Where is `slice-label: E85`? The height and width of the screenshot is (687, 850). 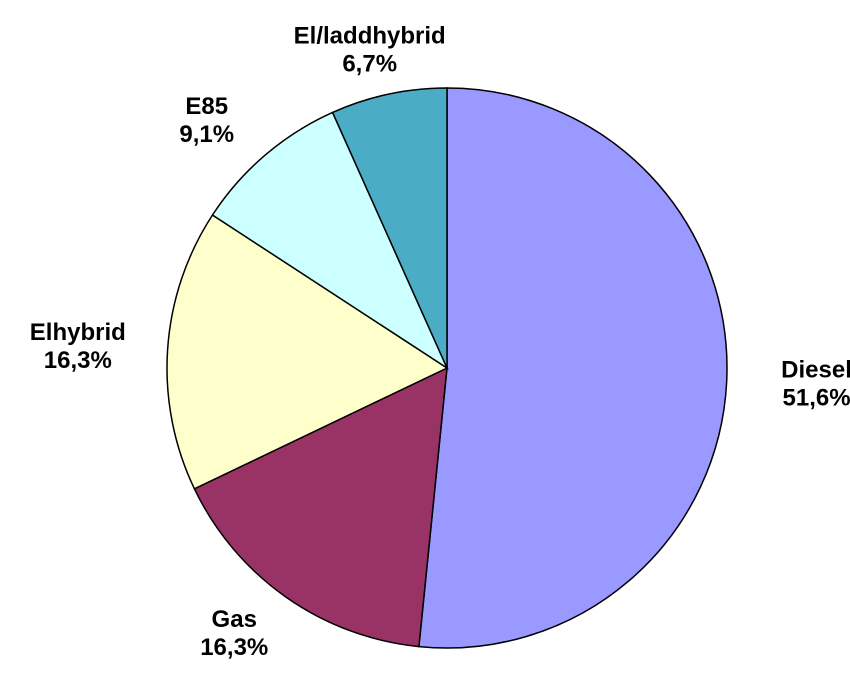 slice-label: E85 is located at coordinates (206, 106).